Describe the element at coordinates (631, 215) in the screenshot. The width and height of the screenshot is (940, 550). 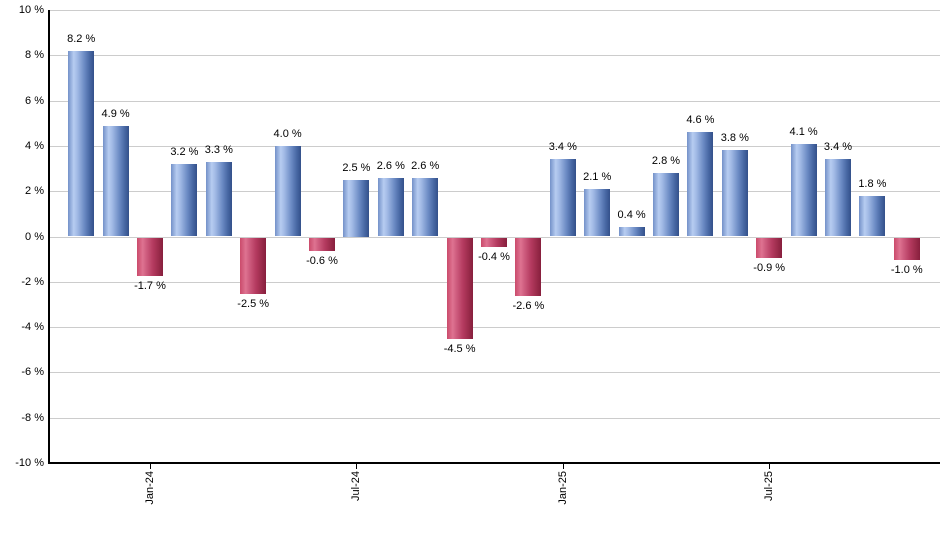
I see `bar-value-label: 0.4 %` at that location.